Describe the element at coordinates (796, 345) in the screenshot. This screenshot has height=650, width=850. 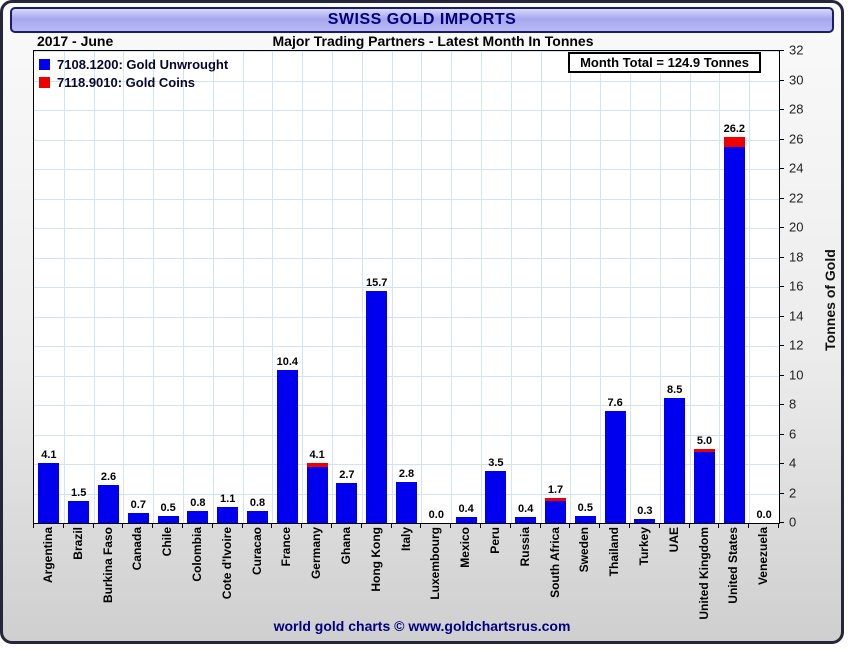
I see `y-tick-label: 12` at that location.